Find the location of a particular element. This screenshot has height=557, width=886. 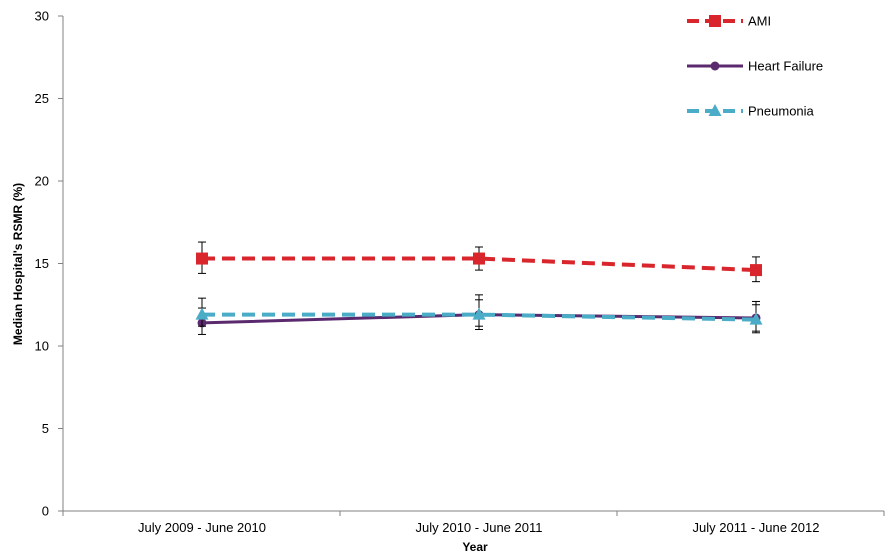

legend-label: Pneumonia is located at coordinates (781, 111).